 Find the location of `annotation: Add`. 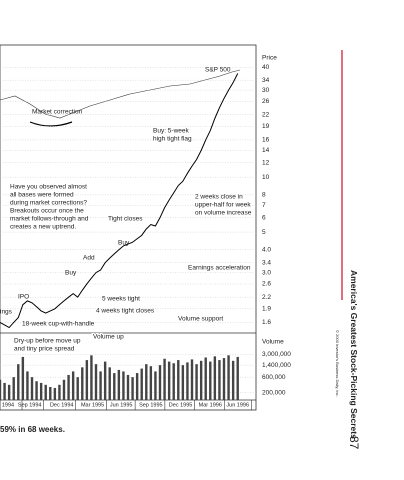

annotation: Add is located at coordinates (89, 258).